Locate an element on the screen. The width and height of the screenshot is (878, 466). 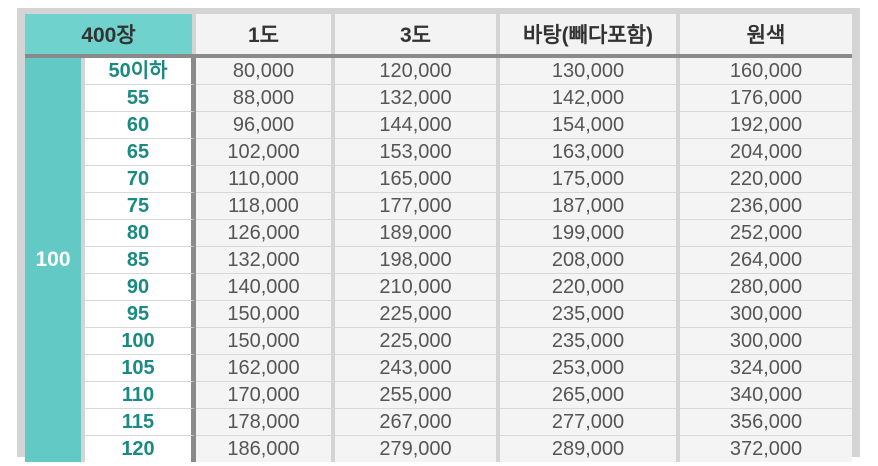
col-header-background: 바탕(빼다포함) is located at coordinates (590, 34).